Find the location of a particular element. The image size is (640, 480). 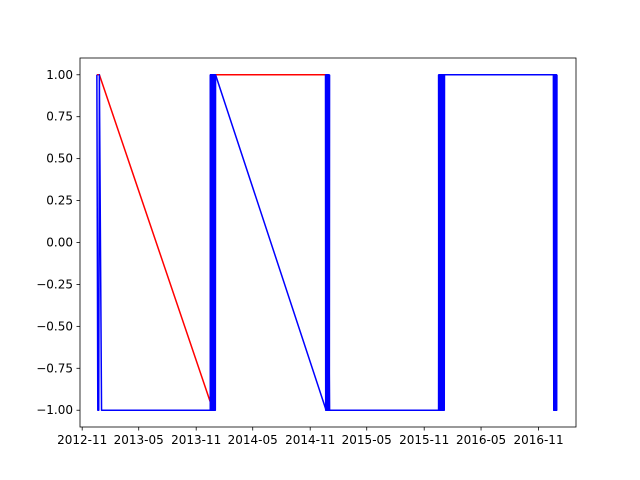

x-tick-label: 2012-11 is located at coordinates (82, 440).